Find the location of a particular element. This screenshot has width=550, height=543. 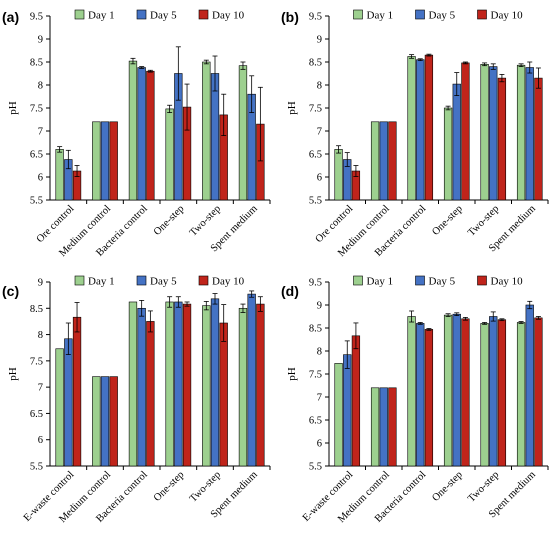

panel-label: (c) is located at coordinates (10, 291).